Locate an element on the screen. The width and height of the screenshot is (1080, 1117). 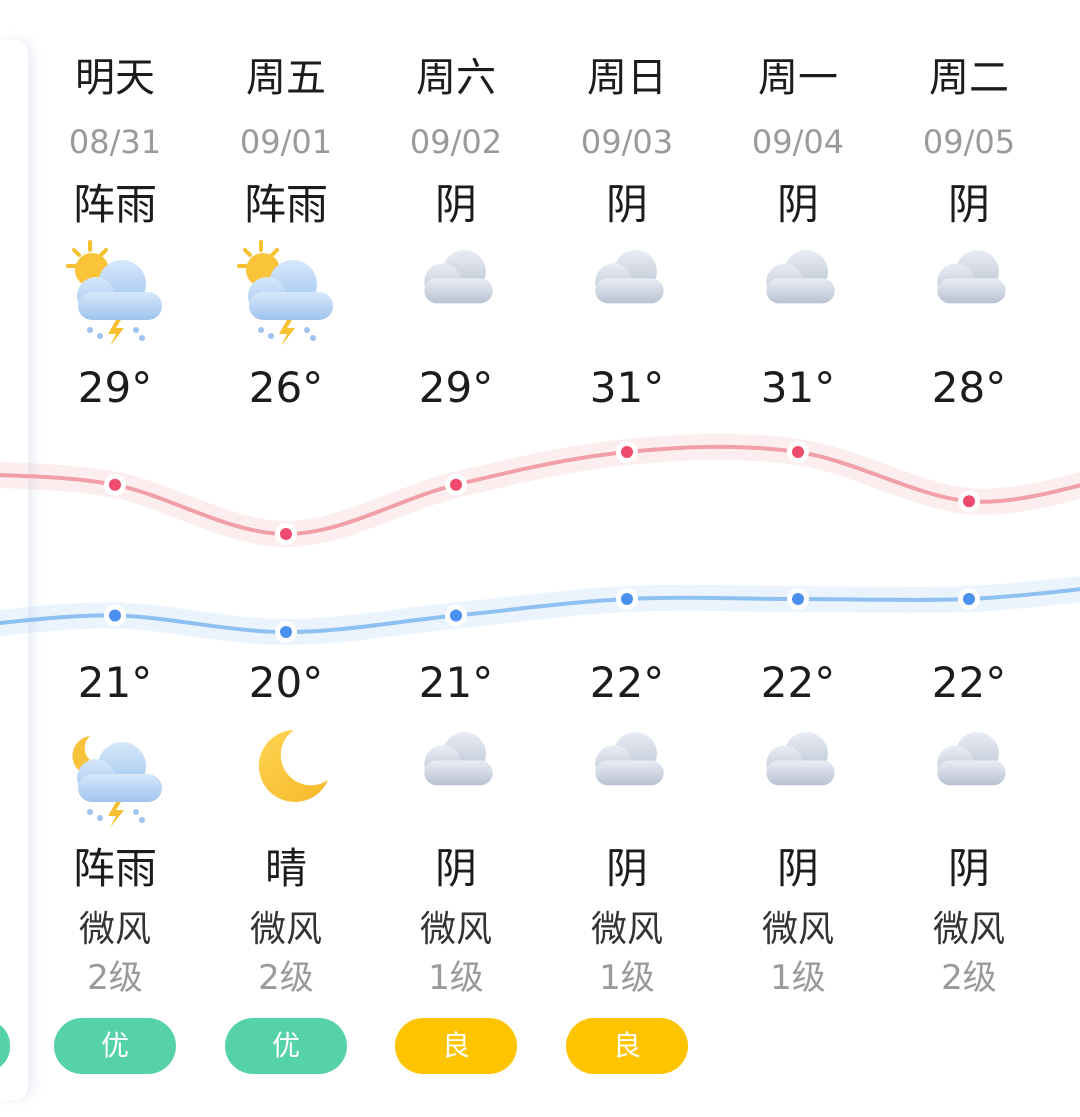
high-temperature: 28° is located at coordinates (969, 387).